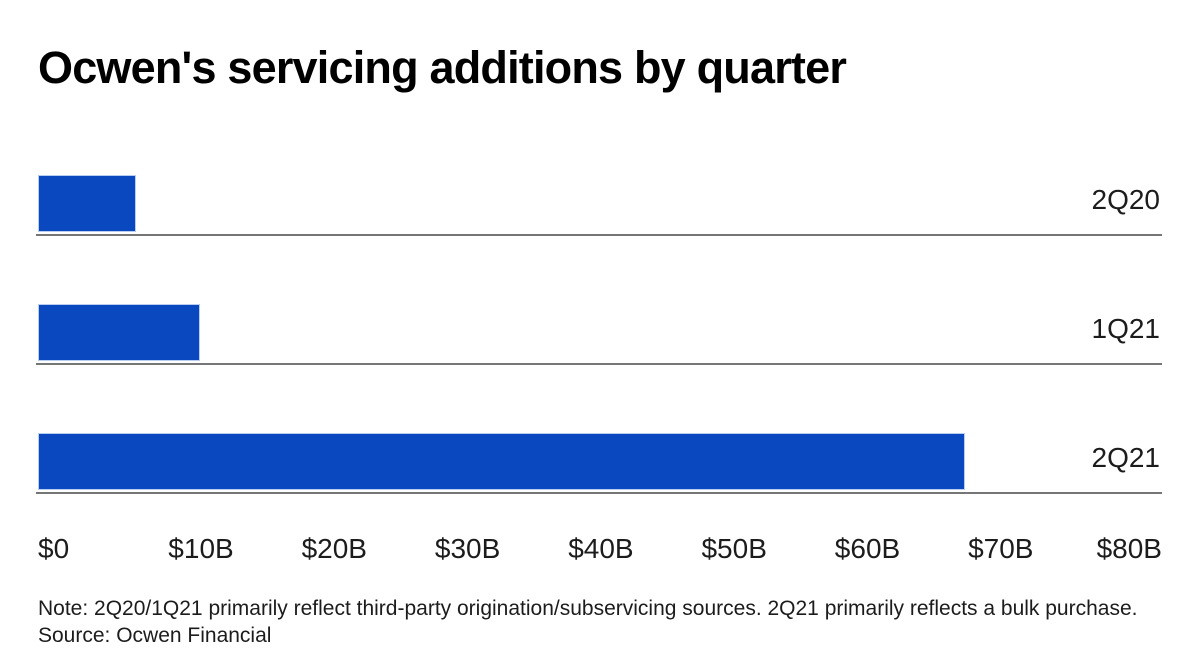 The height and width of the screenshot is (649, 1200). What do you see at coordinates (201, 548) in the screenshot?
I see `x-tick-label-10b: $10B` at bounding box center [201, 548].